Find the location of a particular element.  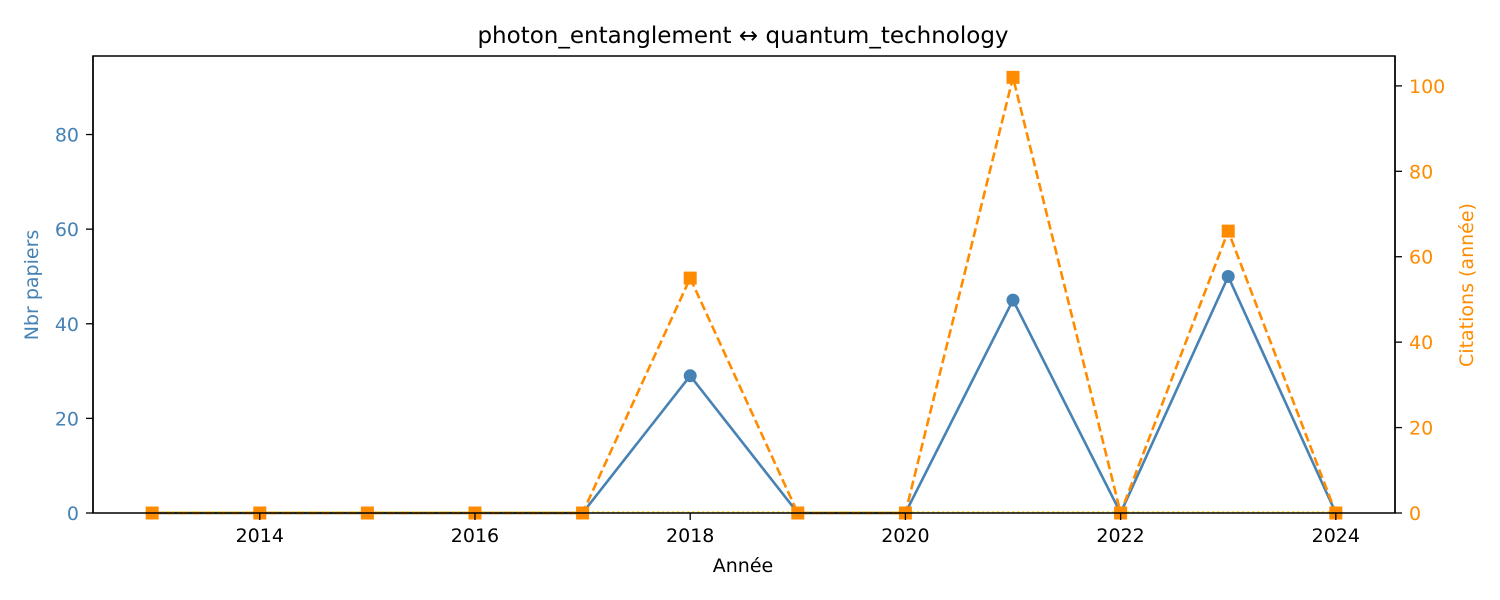

y-right-tick-label-80: 80 is located at coordinates (1421, 172).